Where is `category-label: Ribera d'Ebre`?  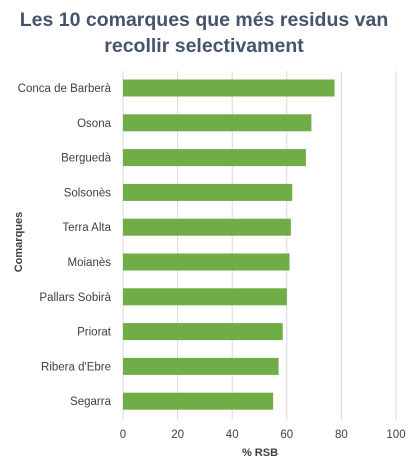
category-label: Ribera d'Ebre is located at coordinates (76, 367).